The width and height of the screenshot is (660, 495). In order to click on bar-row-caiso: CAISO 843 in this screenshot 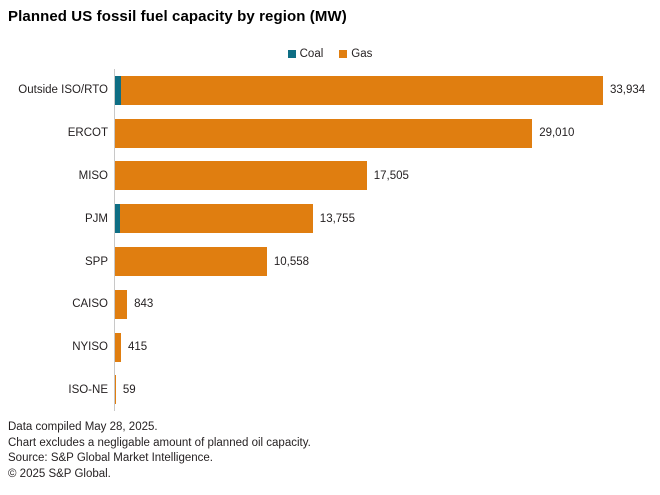, I will do `click(326, 304)`.